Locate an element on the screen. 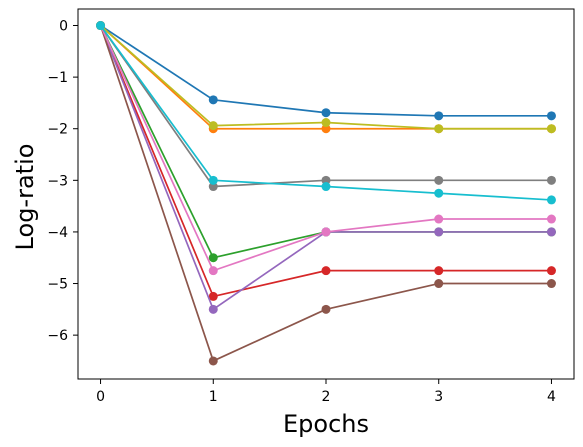  x-tick-label: 1 is located at coordinates (213, 397).